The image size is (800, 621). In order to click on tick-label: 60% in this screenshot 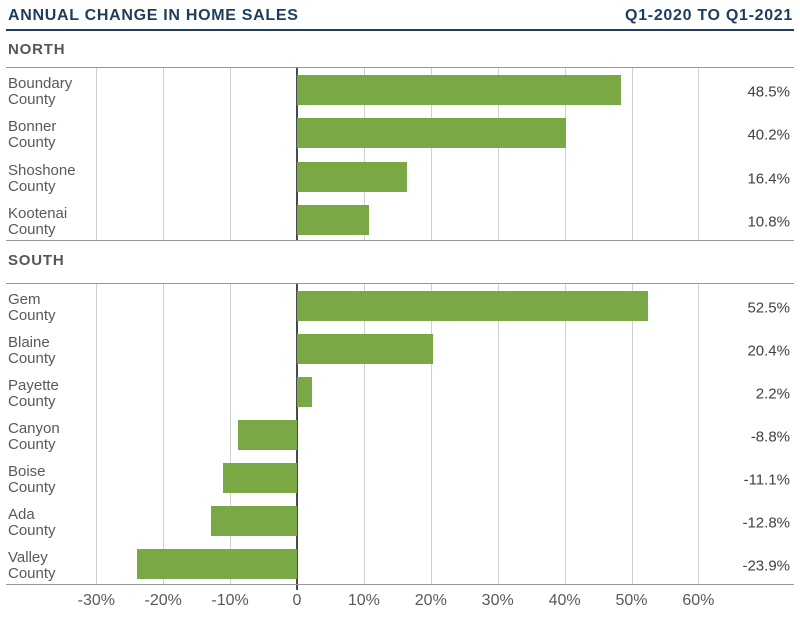, I will do `click(698, 600)`.